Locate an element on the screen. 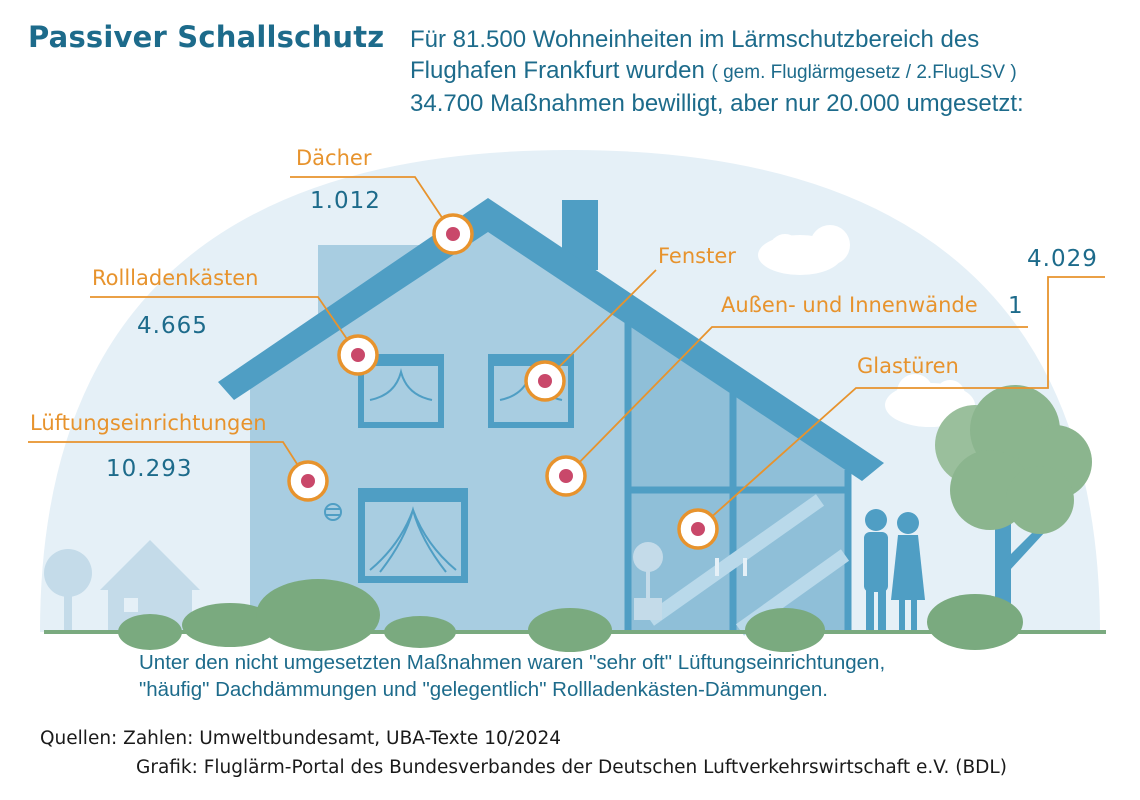 This screenshot has height=800, width=1140. marker-waende is located at coordinates (566, 476).